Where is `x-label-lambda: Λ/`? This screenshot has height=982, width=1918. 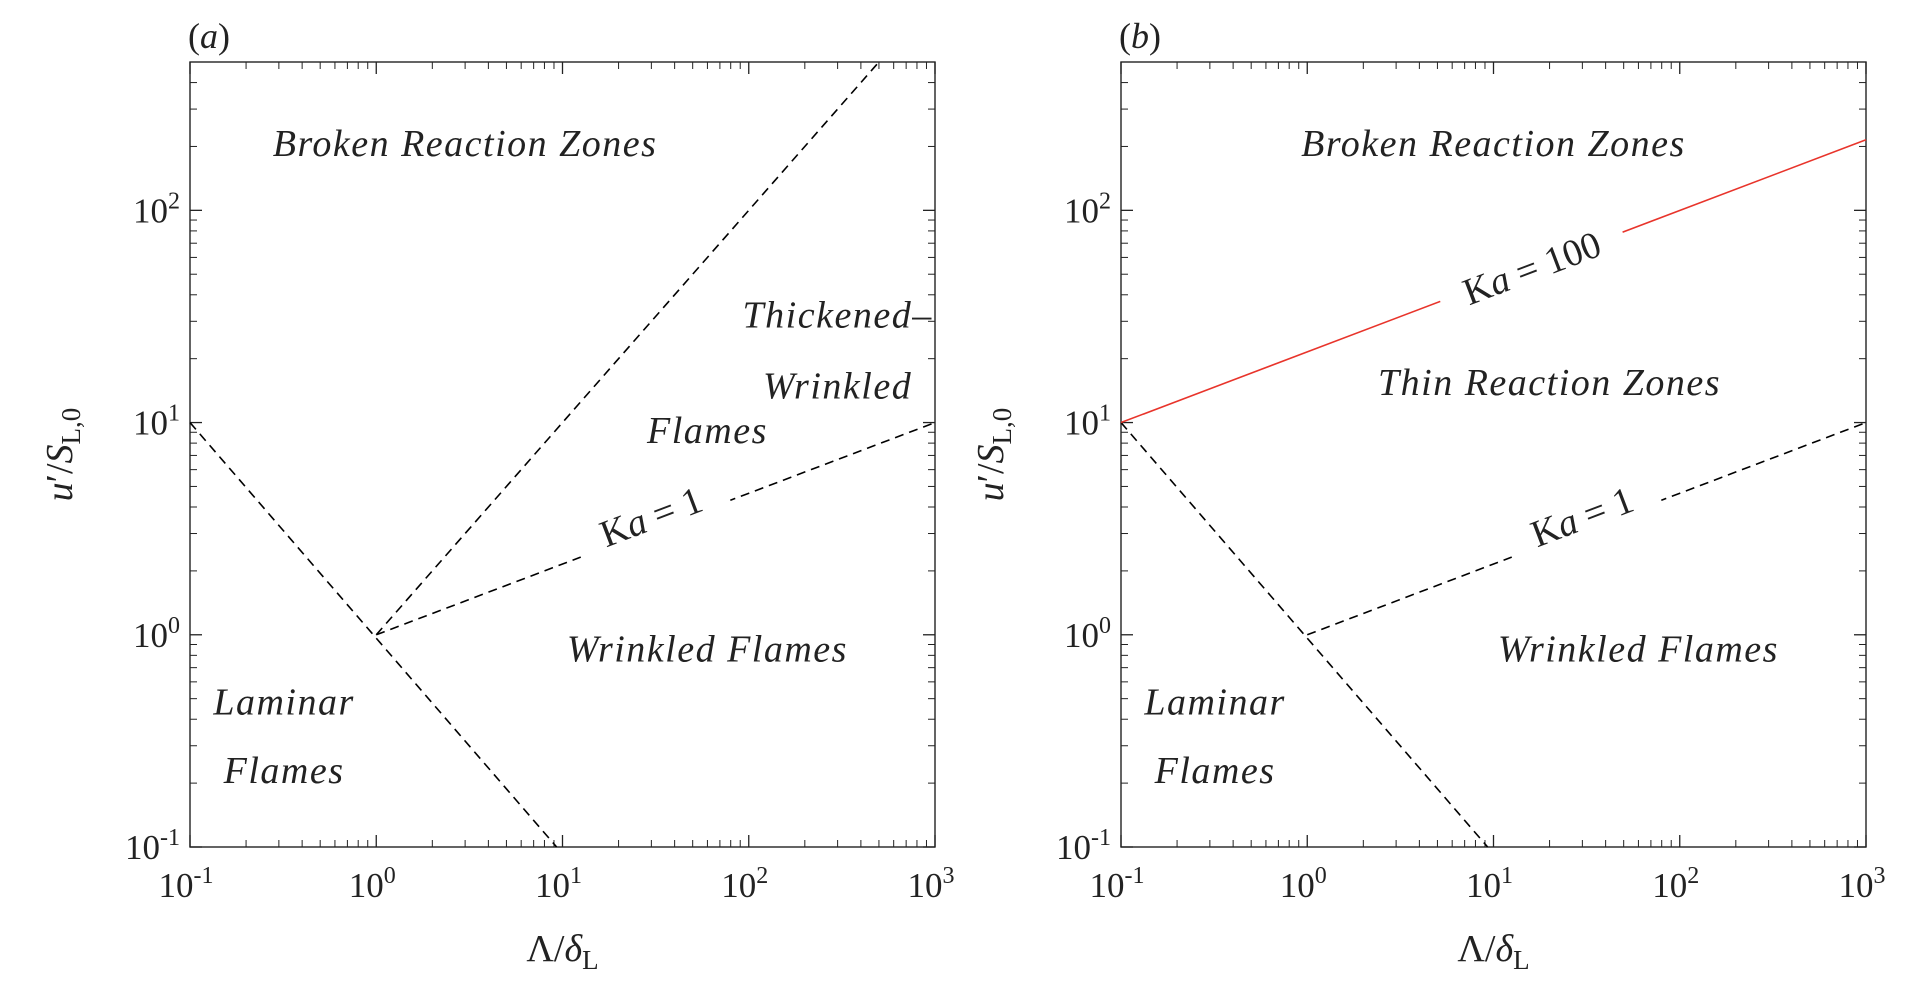
x-label-lambda: Λ/ is located at coordinates (1476, 949).